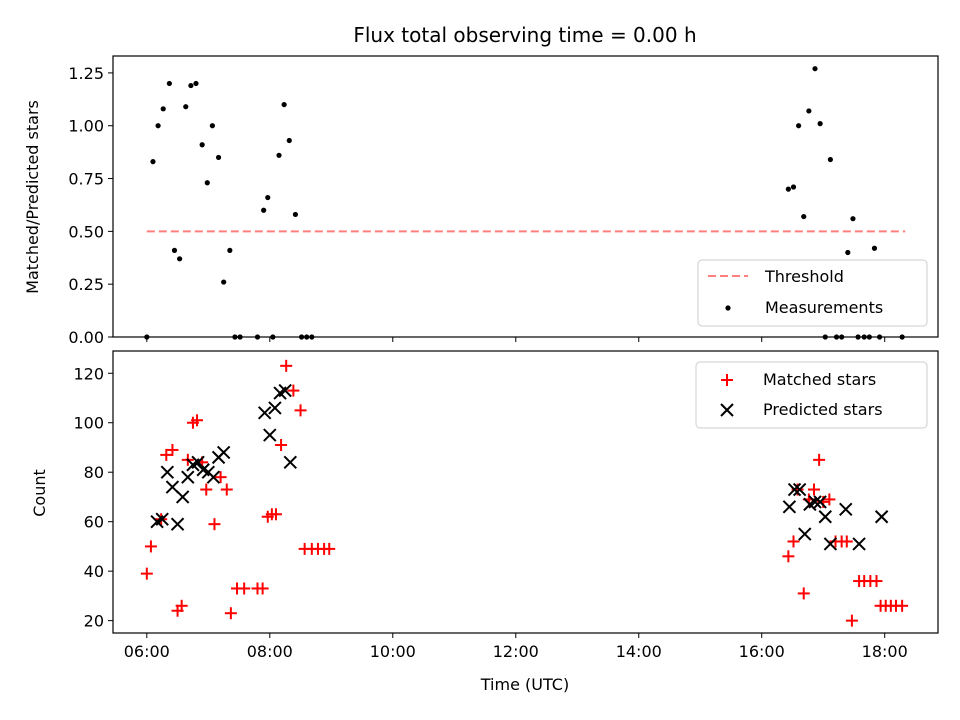 The width and height of the screenshot is (960, 720). Describe the element at coordinates (39, 493) in the screenshot. I see `bottom-y-axis-label: Count` at that location.